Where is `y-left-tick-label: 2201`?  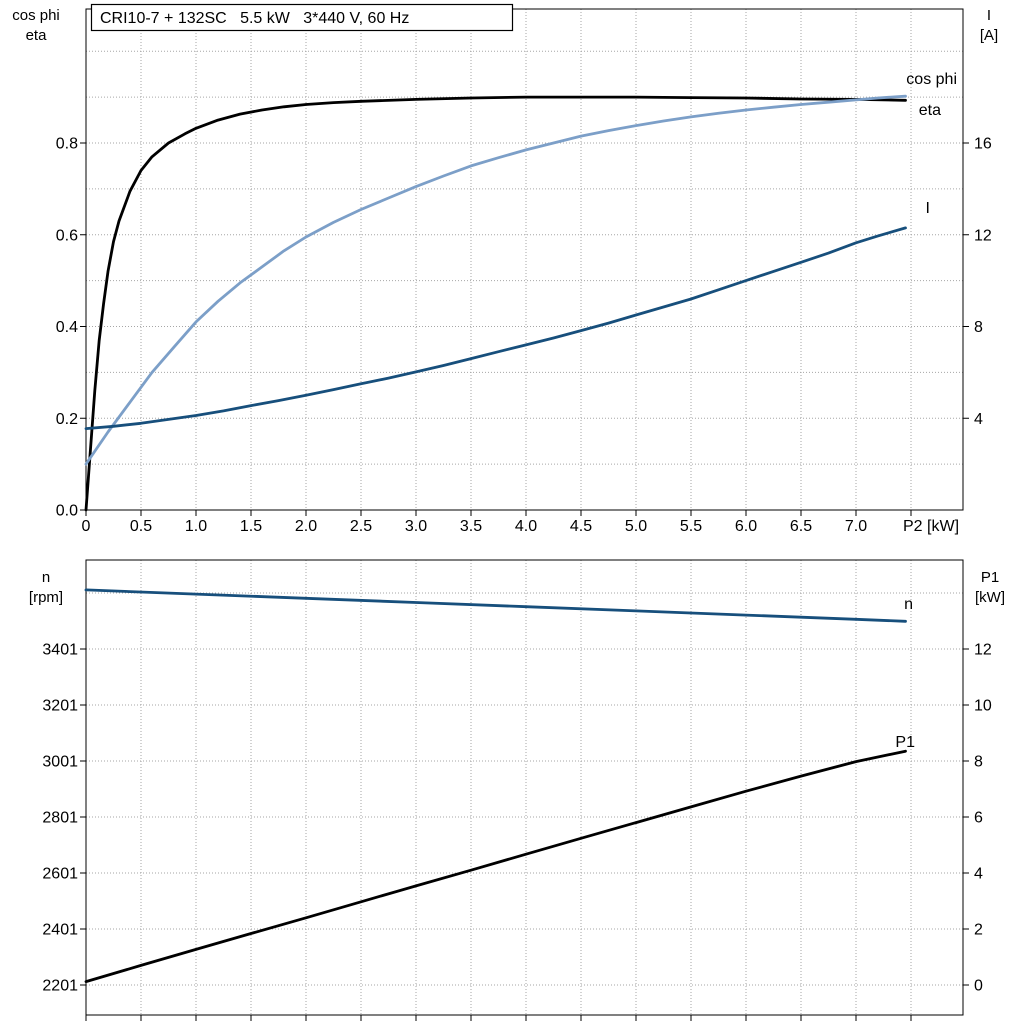 y-left-tick-label: 2201 is located at coordinates (60, 986).